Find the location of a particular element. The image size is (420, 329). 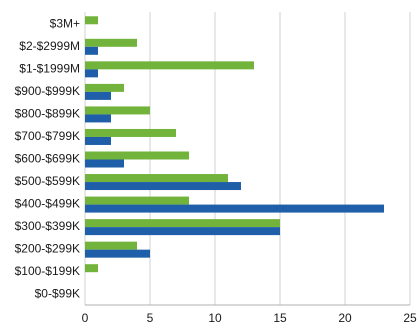

y-tick-label-10: $200-$299K is located at coordinates (47, 249).